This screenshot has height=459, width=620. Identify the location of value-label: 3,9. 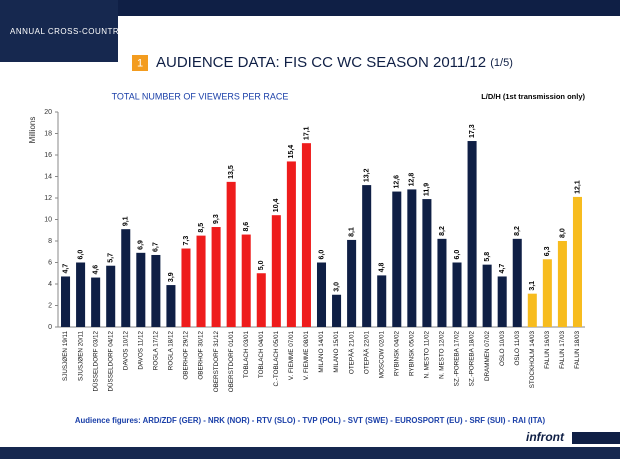
(171, 277).